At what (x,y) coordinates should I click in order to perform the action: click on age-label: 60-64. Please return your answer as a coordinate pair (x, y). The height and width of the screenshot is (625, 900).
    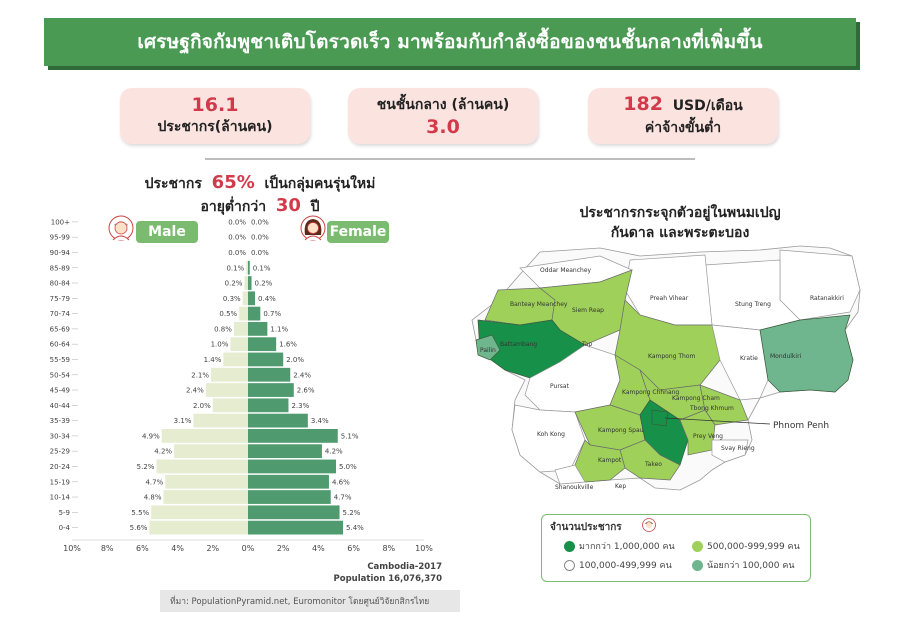
    Looking at the image, I should click on (60, 345).